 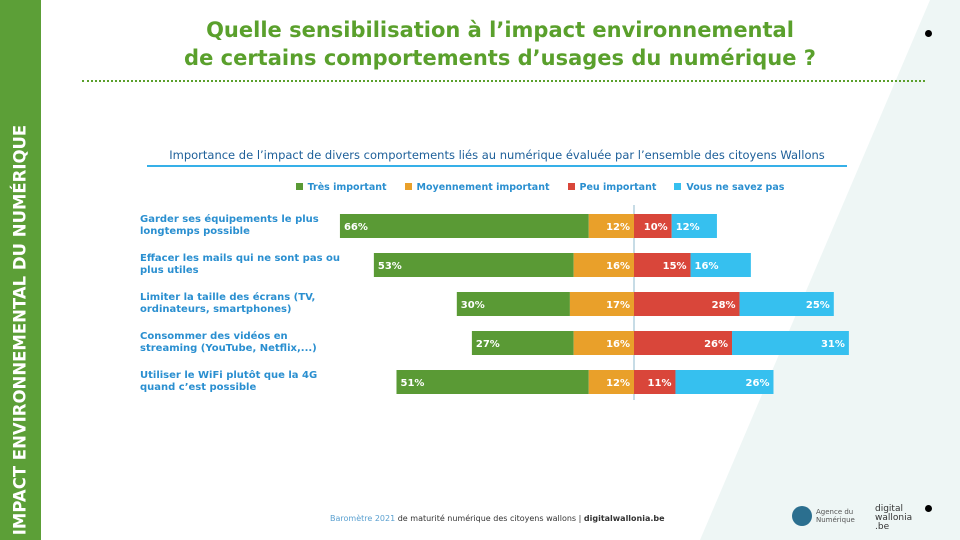 I want to click on legend-item: Peu important, so click(x=612, y=187).